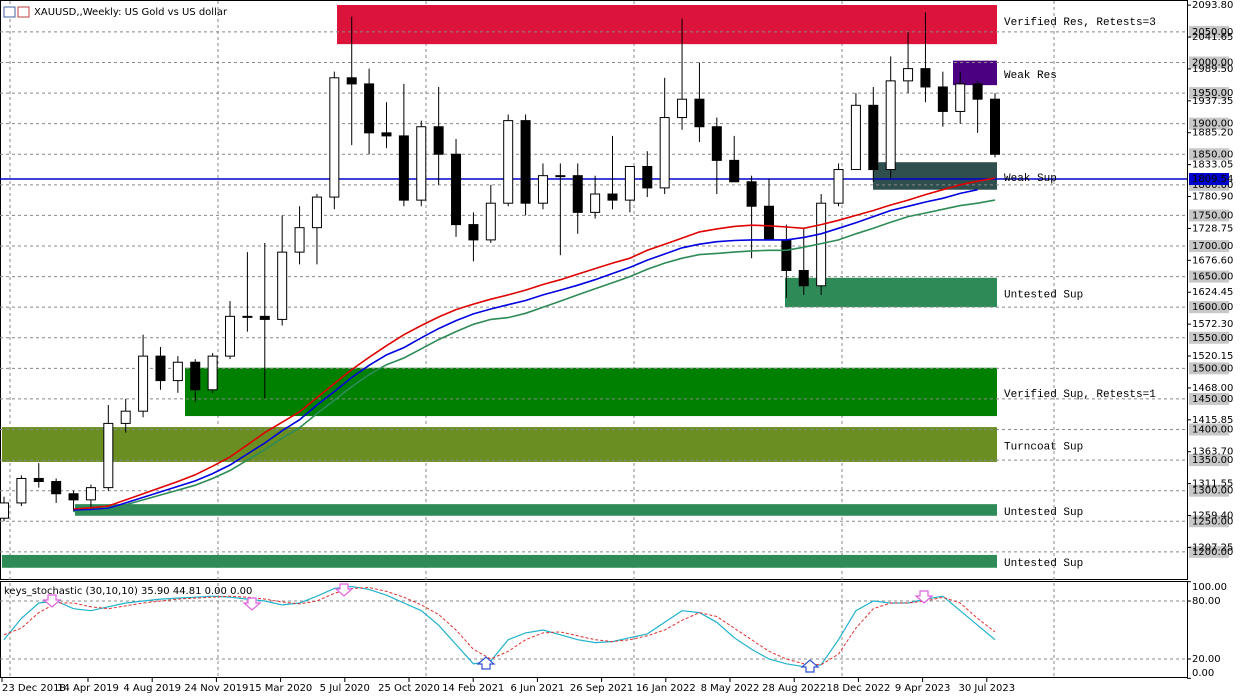 This screenshot has height=698, width=1240. What do you see at coordinates (858, 688) in the screenshot?
I see `x-tick-label: 18 Dec 2022` at bounding box center [858, 688].